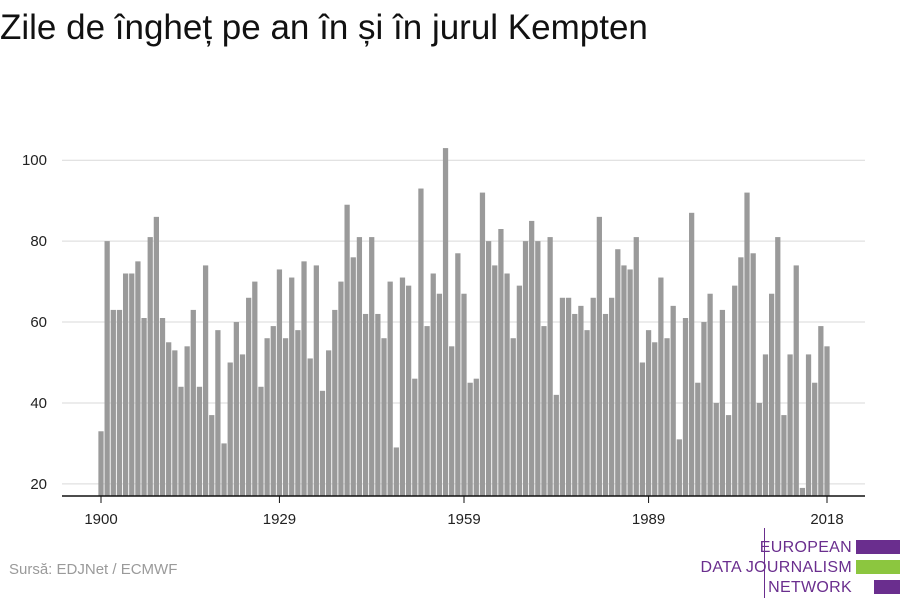  What do you see at coordinates (335, 402) in the screenshot?
I see `bar-1938` at bounding box center [335, 402].